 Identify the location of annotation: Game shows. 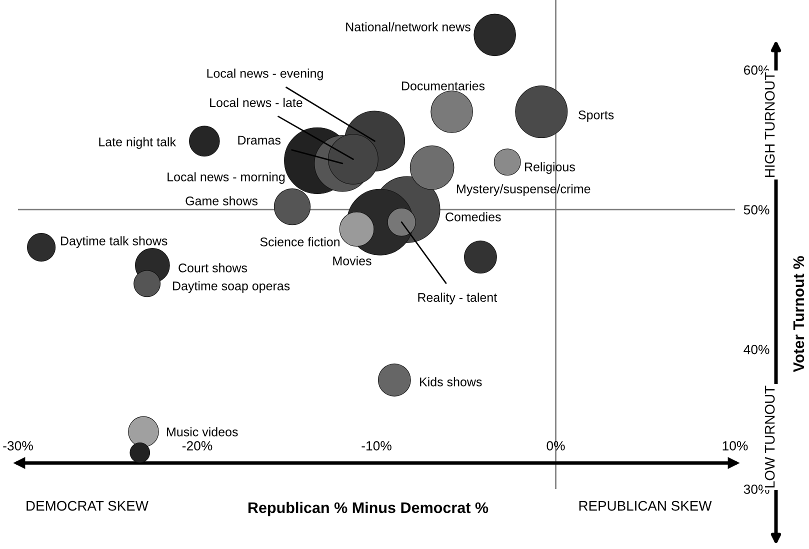
(222, 201).